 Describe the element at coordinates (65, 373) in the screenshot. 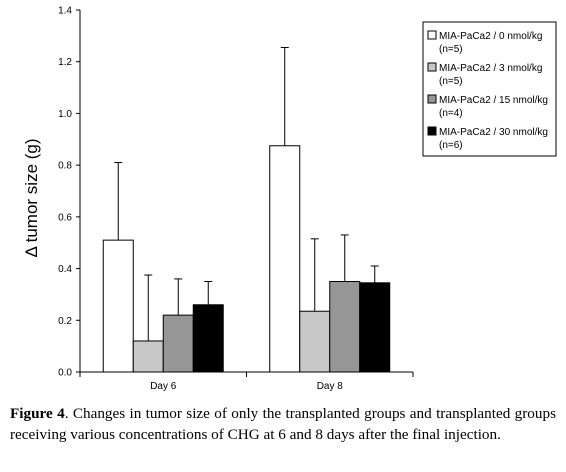

I see `y-tick-label: 0.0` at that location.